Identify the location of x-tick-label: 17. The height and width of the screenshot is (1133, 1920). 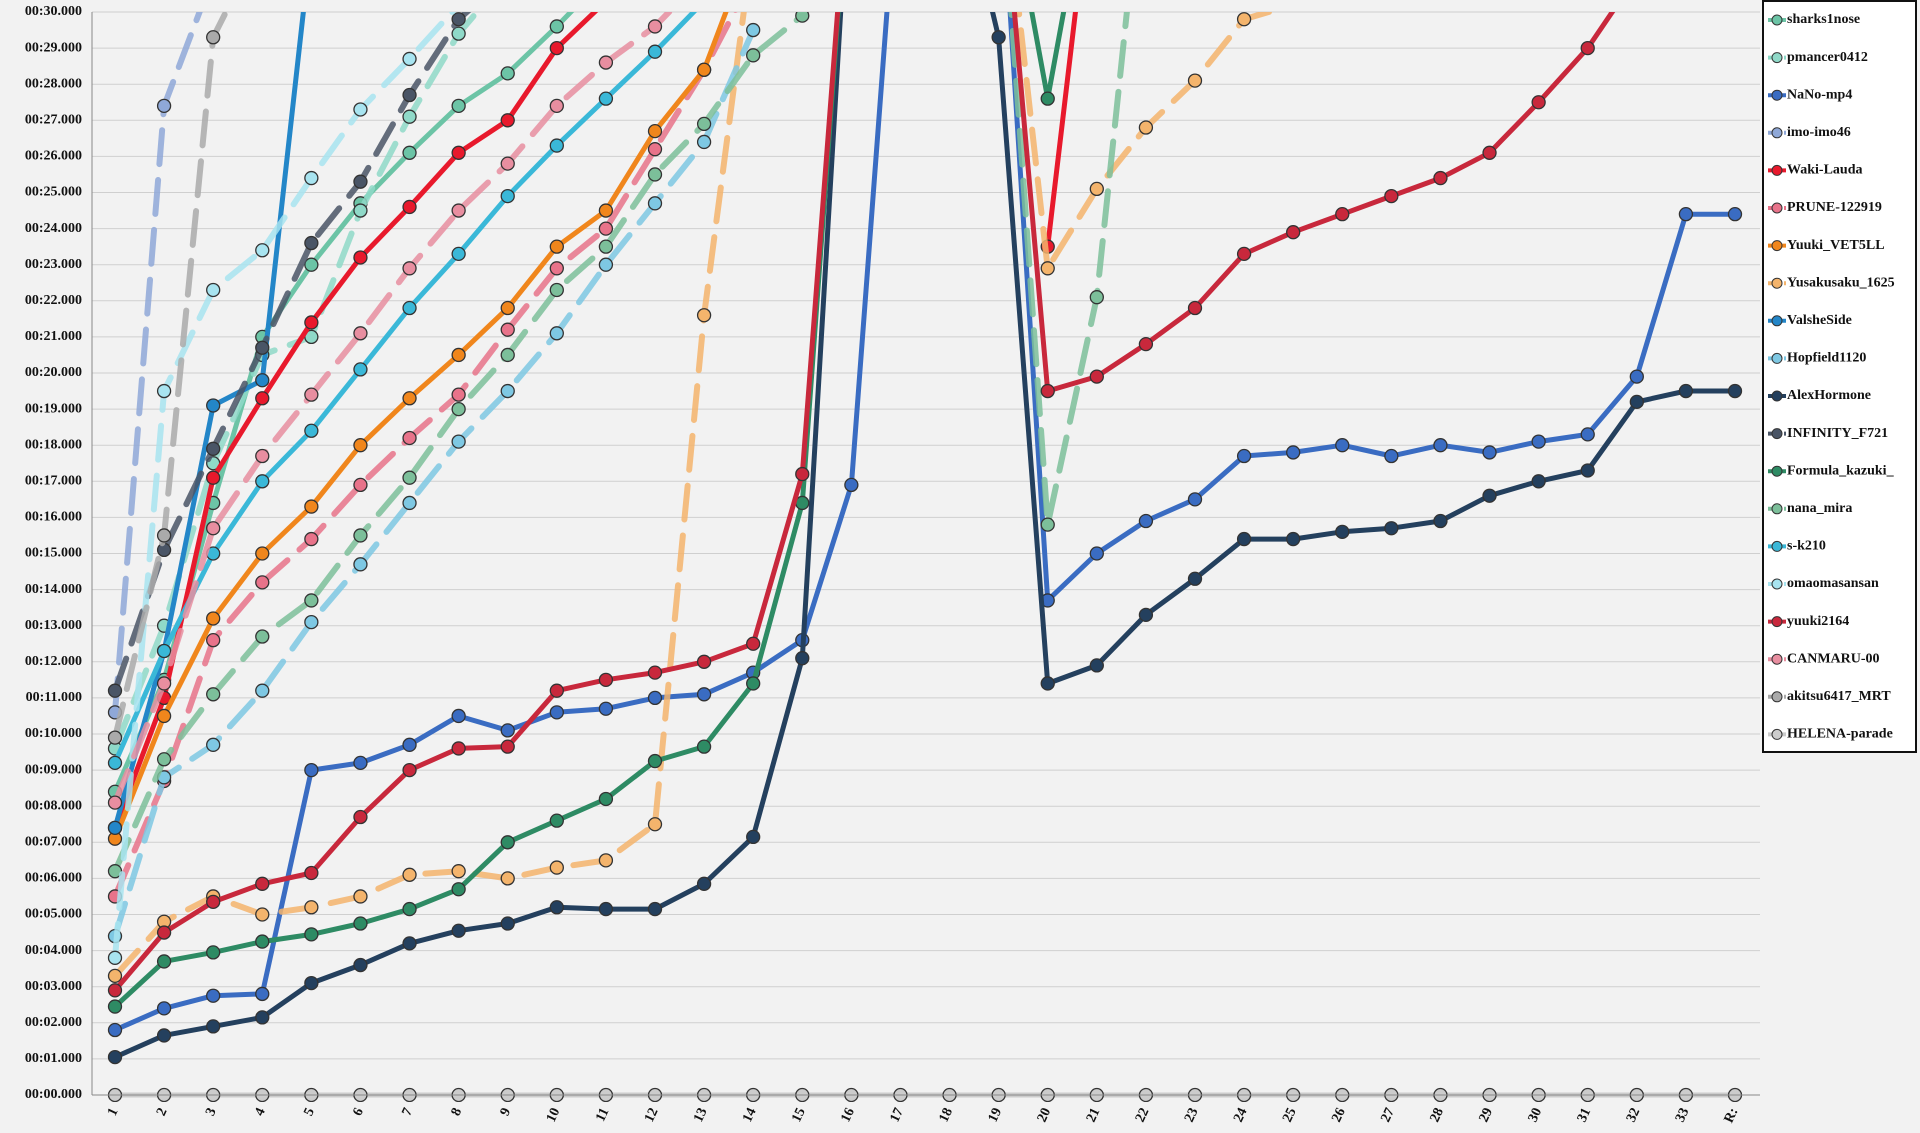
(897, 1115).